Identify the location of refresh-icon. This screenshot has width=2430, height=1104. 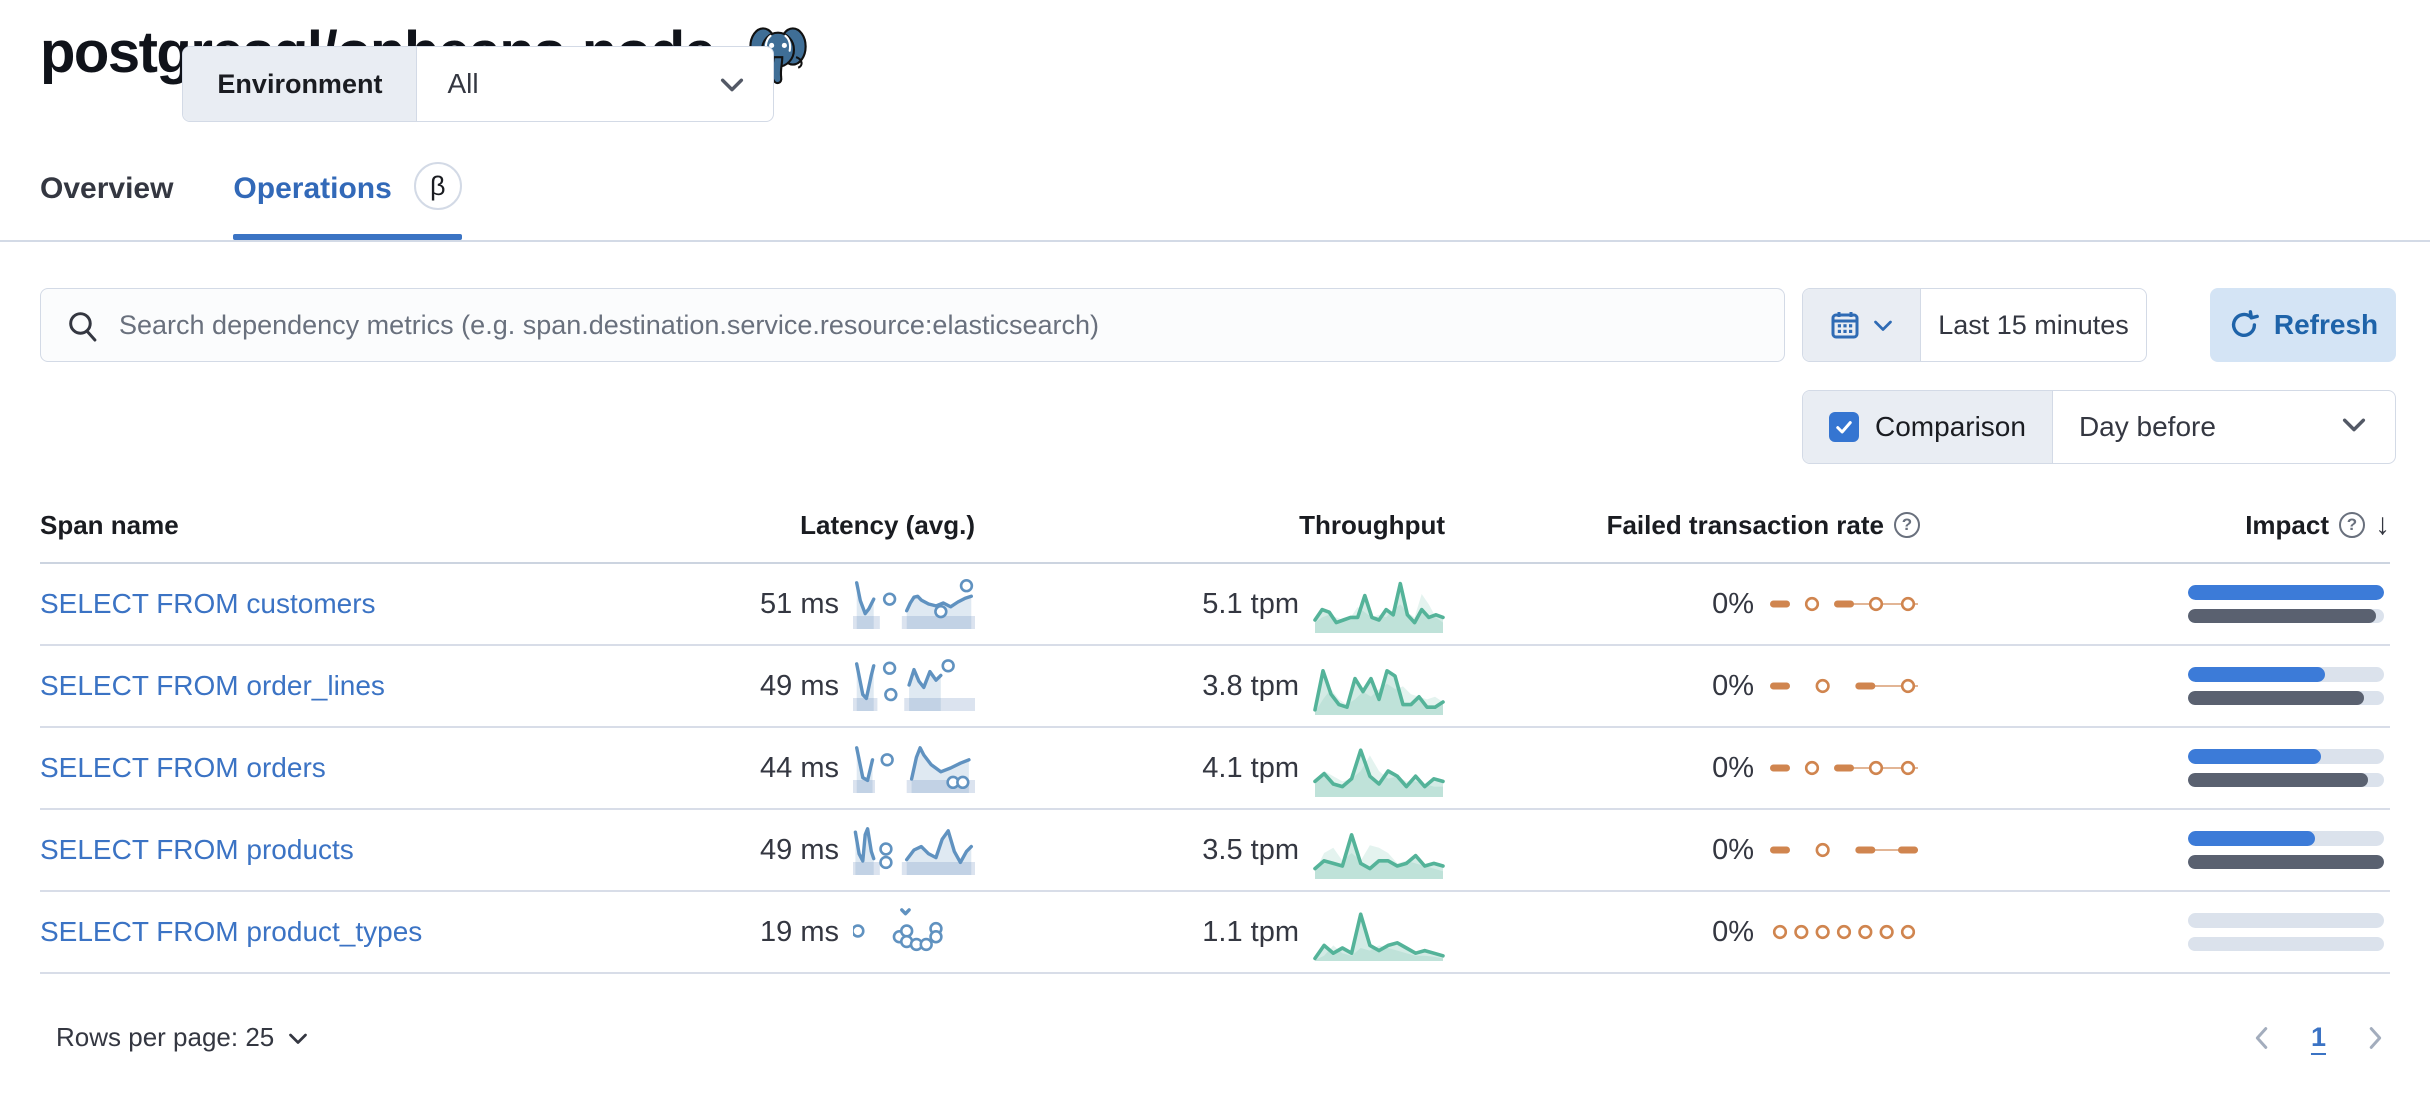
(2245, 323).